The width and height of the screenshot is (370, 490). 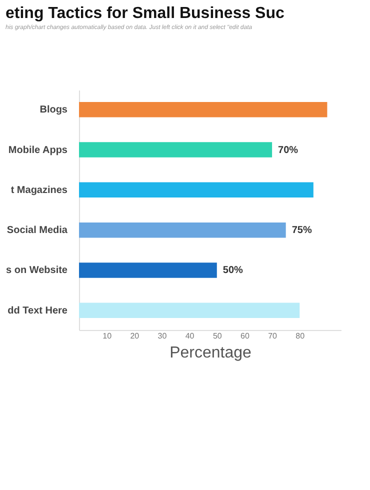 What do you see at coordinates (38, 150) in the screenshot?
I see `y-tick-label: Mobile Apps` at bounding box center [38, 150].